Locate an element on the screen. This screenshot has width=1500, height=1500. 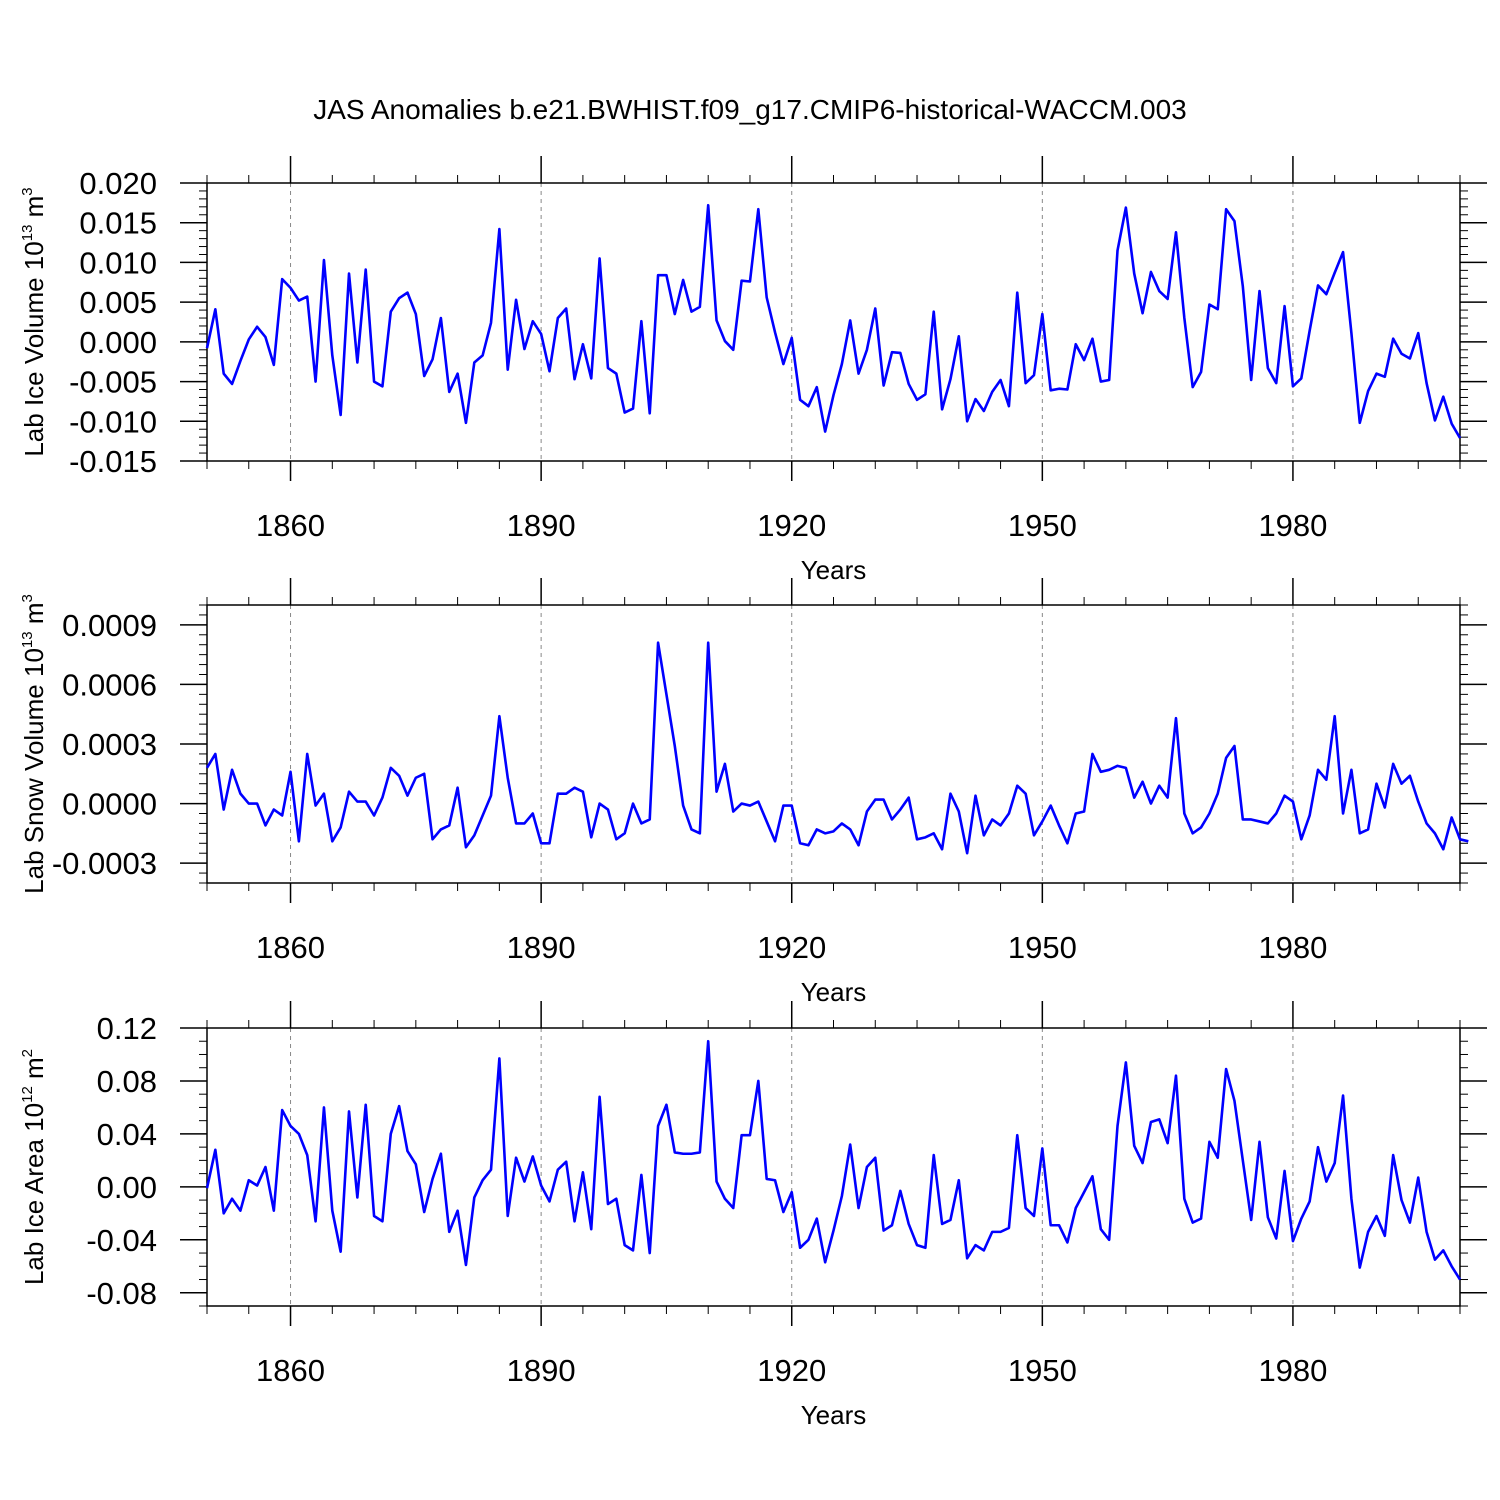
y-tick-label: -0.005 is located at coordinates (113, 382).